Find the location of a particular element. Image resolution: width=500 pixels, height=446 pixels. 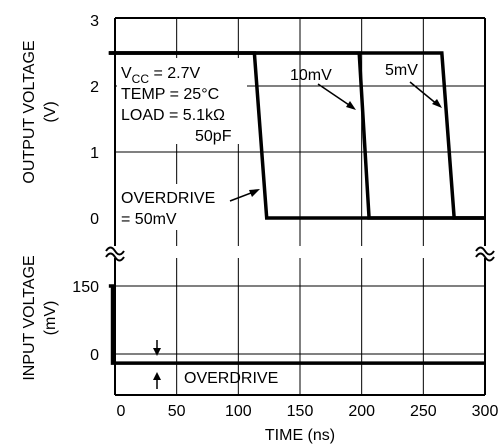

x-tick-300: 300 is located at coordinates (485, 411).